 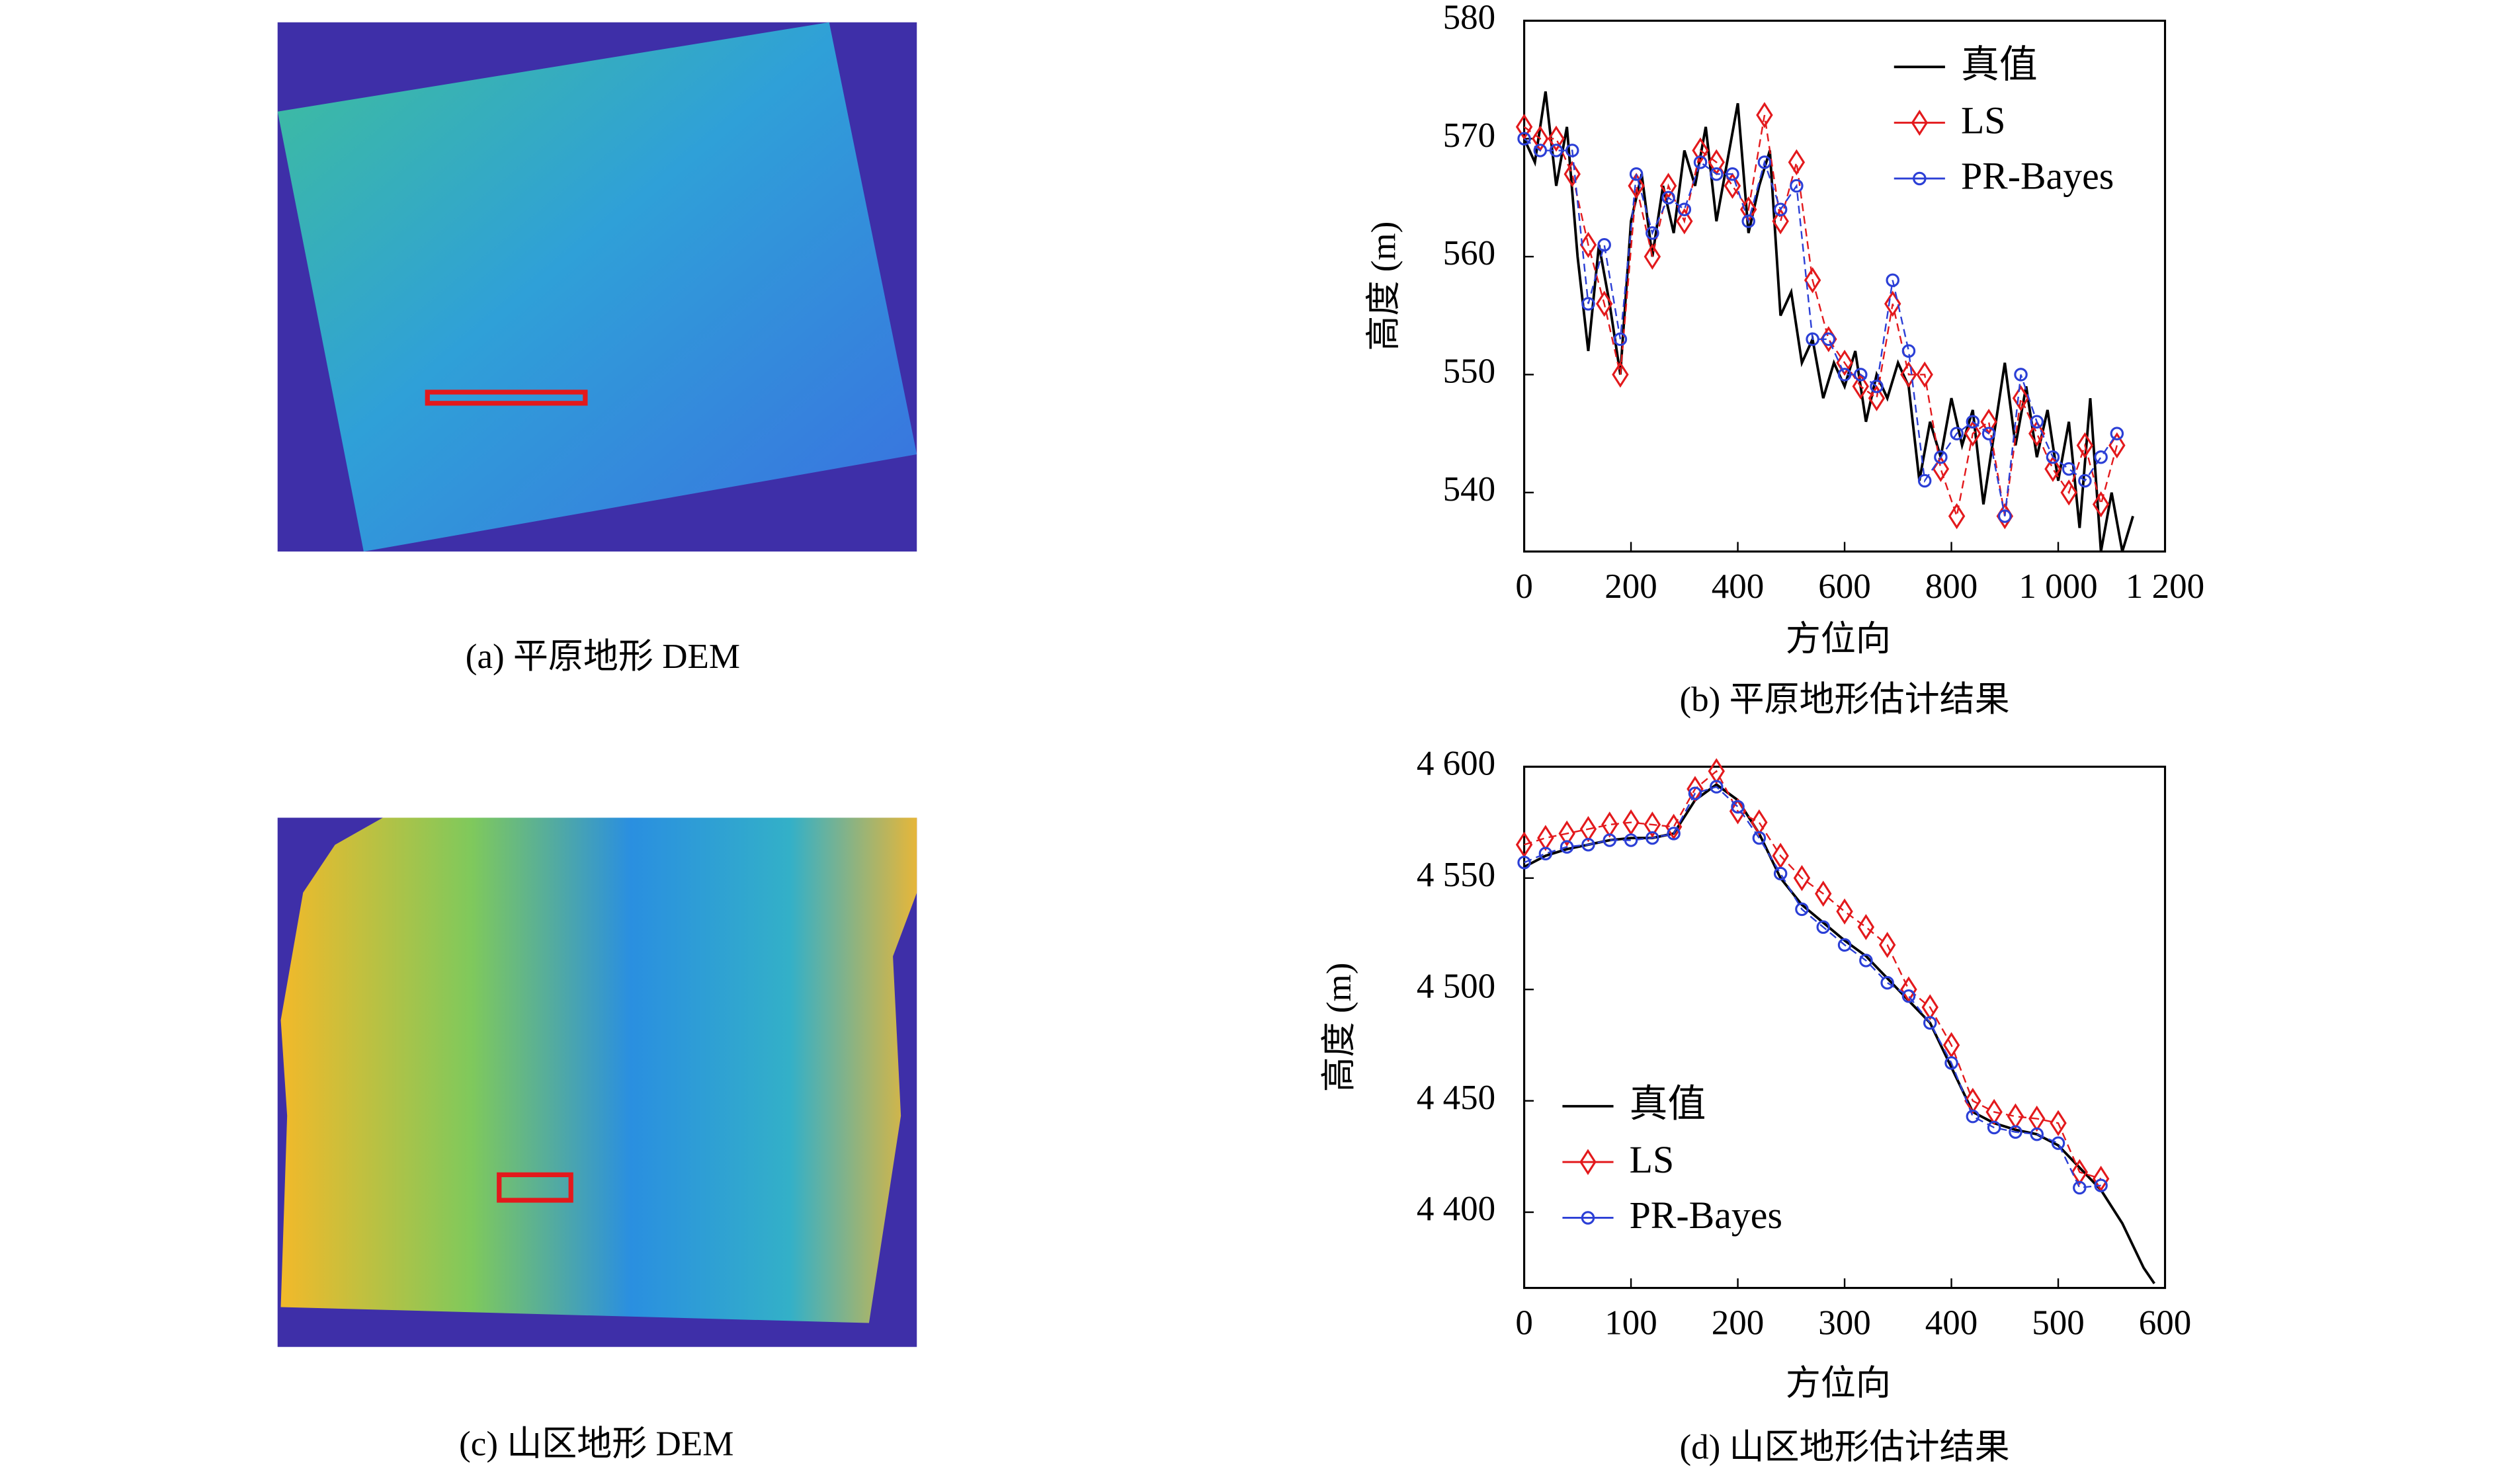 What do you see at coordinates (1844, 1323) in the screenshot?
I see `x-tick-label: 300` at bounding box center [1844, 1323].